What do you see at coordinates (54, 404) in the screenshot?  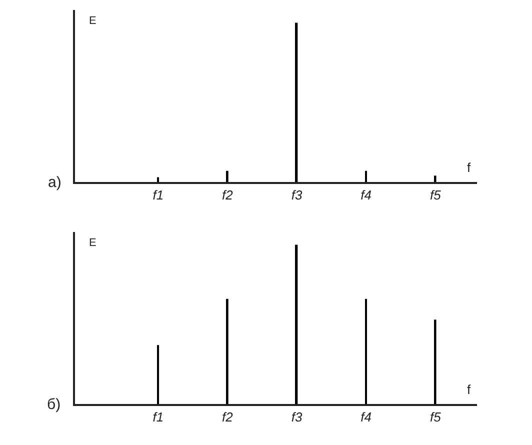 I see `text: б)` at bounding box center [54, 404].